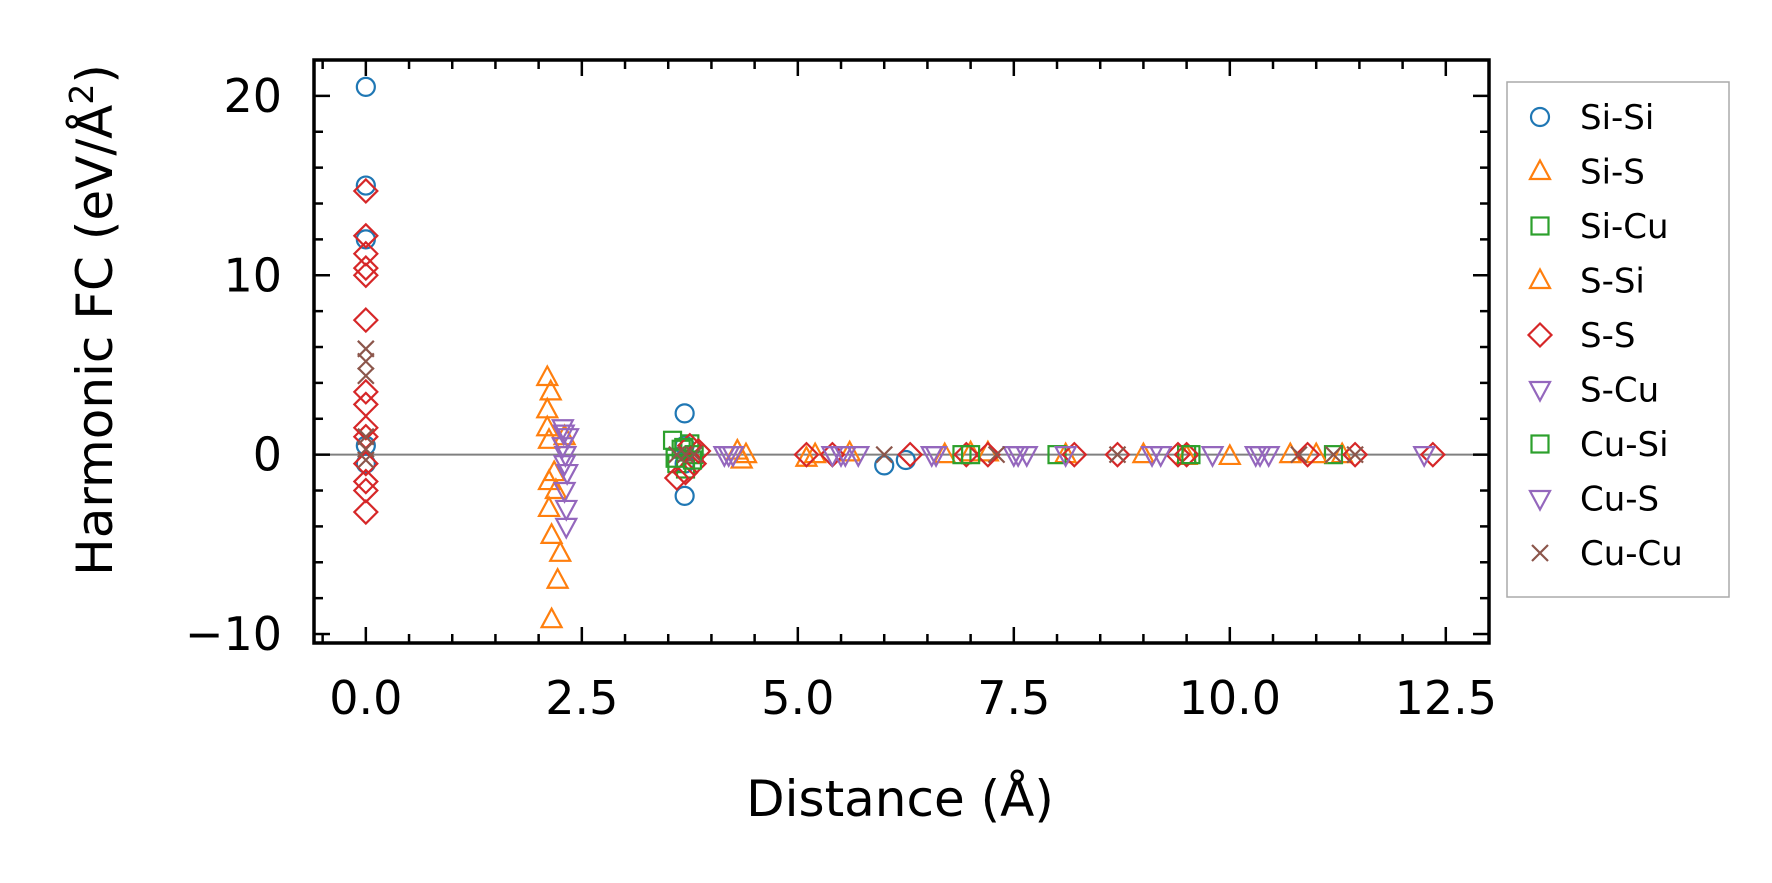  Describe the element at coordinates (1612, 282) in the screenshot. I see `legend-entry-label: S-Si` at that location.